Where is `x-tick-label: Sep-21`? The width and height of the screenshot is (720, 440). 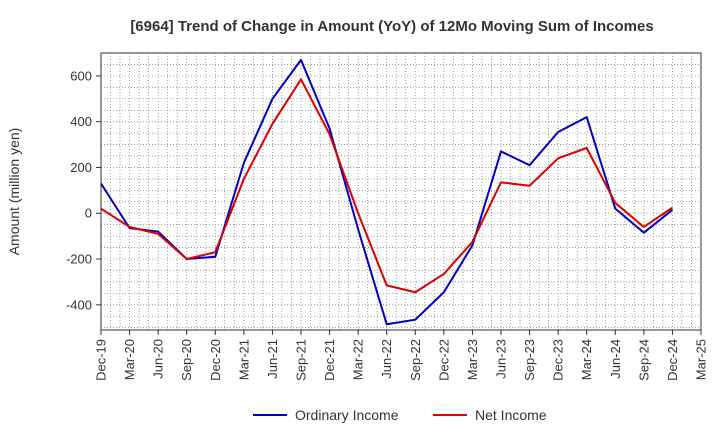 x-tick-label: Sep-21 is located at coordinates (301, 360).